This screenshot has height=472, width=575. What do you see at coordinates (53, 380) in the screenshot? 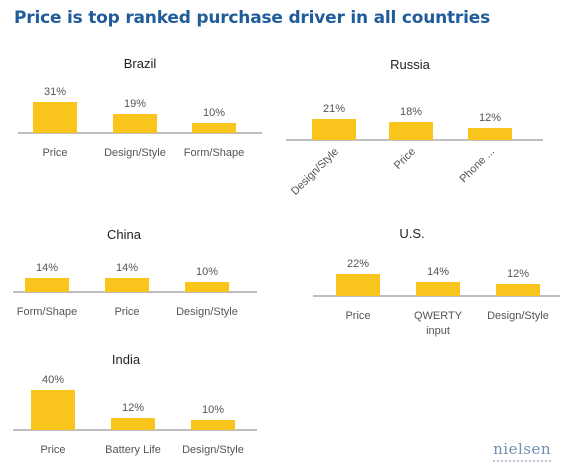
I see `data-label-india-1: 40%` at bounding box center [53, 380].